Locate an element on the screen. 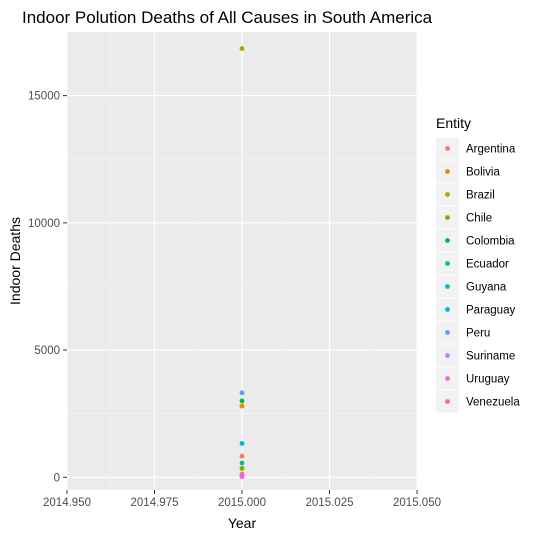  x-tick-label: 2015.025 is located at coordinates (330, 503).